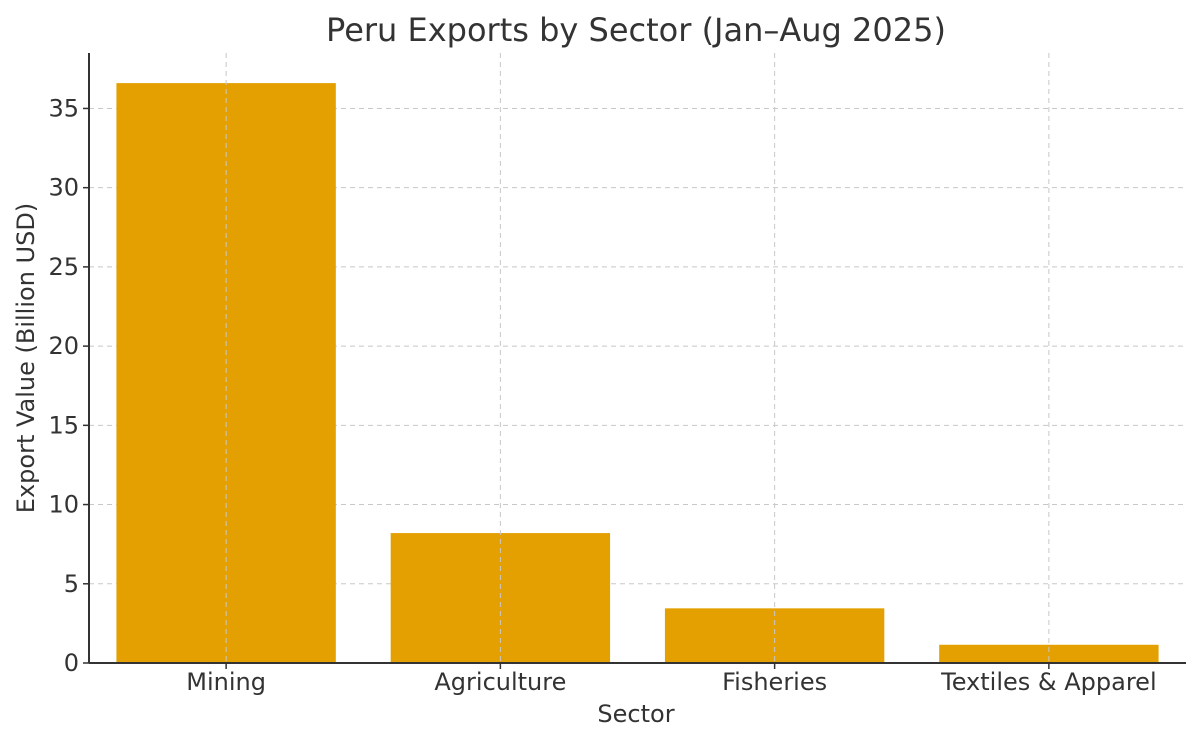 The width and height of the screenshot is (1200, 744). What do you see at coordinates (500, 682) in the screenshot?
I see `x-tick-label: Agriculture` at bounding box center [500, 682].